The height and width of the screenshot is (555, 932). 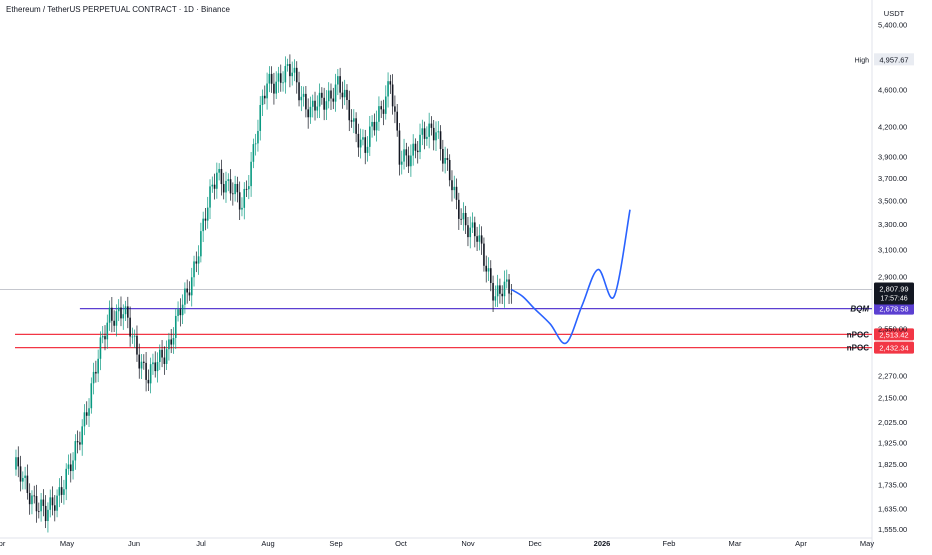 I want to click on level-label: BQM, so click(x=859, y=309).